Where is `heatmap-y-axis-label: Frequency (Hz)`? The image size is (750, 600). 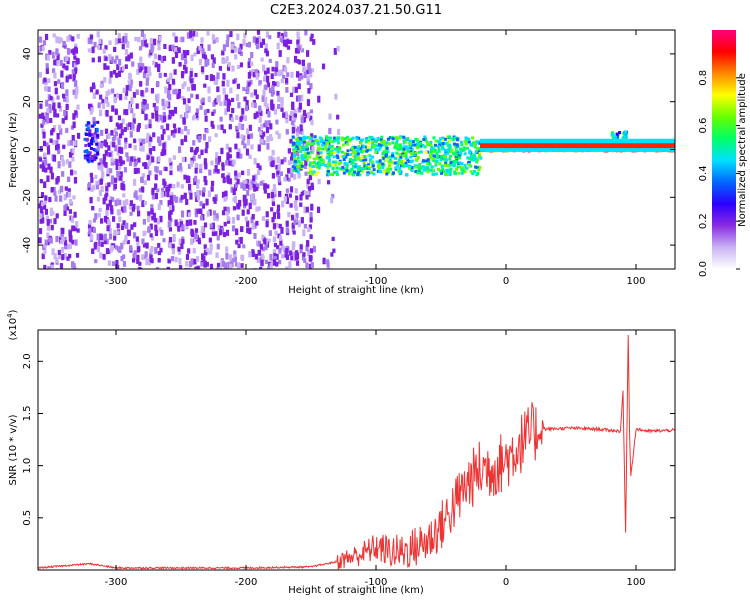 heatmap-y-axis-label: Frequency (Hz) is located at coordinates (13, 150).